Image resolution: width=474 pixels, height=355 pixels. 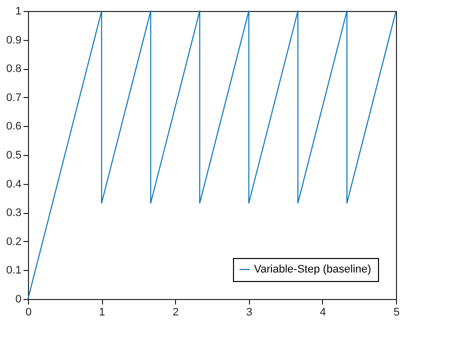 I want to click on y-tick-label: 0.1, so click(x=14, y=270).